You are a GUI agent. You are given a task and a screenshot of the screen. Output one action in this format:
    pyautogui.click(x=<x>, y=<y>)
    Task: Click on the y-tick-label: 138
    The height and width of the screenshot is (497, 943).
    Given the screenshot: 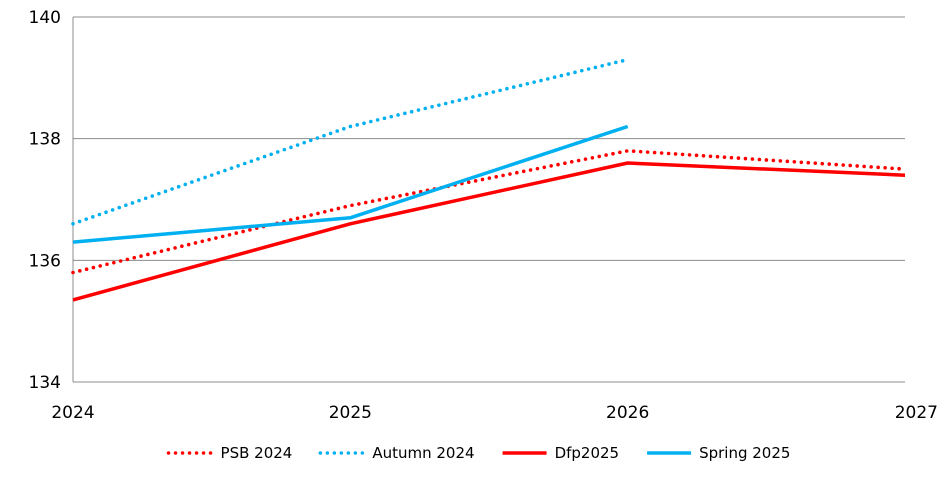 What is the action you would take?
    pyautogui.click(x=45, y=140)
    